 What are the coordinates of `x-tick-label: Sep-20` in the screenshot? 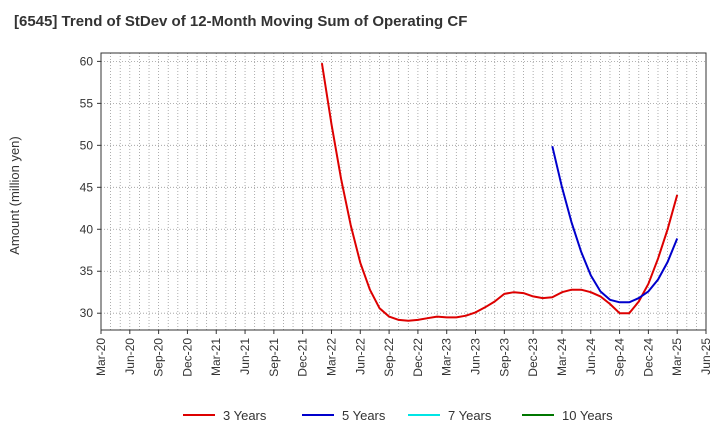 It's located at (159, 357).